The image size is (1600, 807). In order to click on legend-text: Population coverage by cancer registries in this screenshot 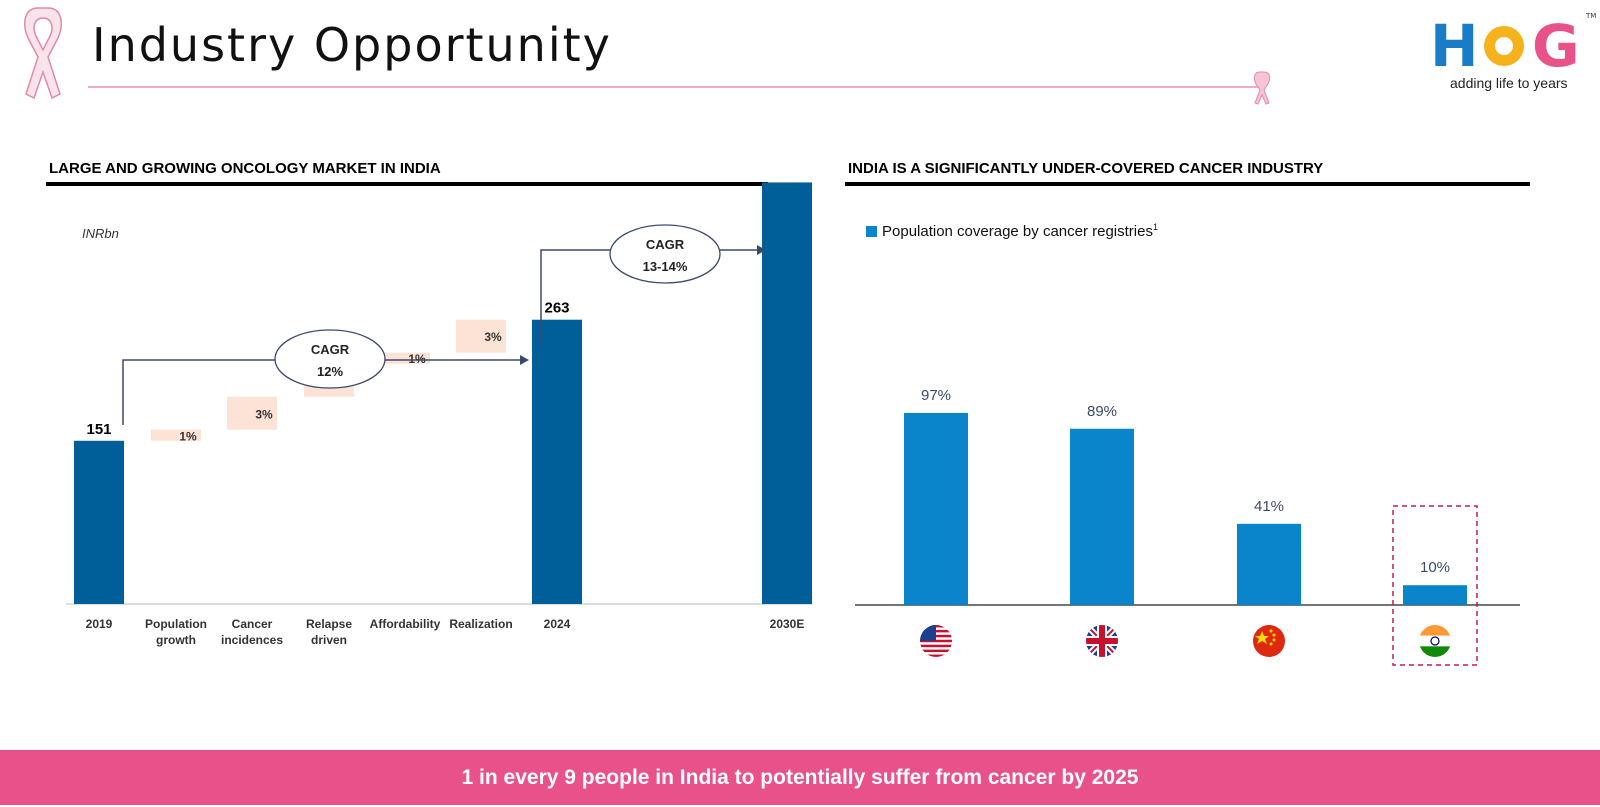, I will do `click(1017, 231)`.